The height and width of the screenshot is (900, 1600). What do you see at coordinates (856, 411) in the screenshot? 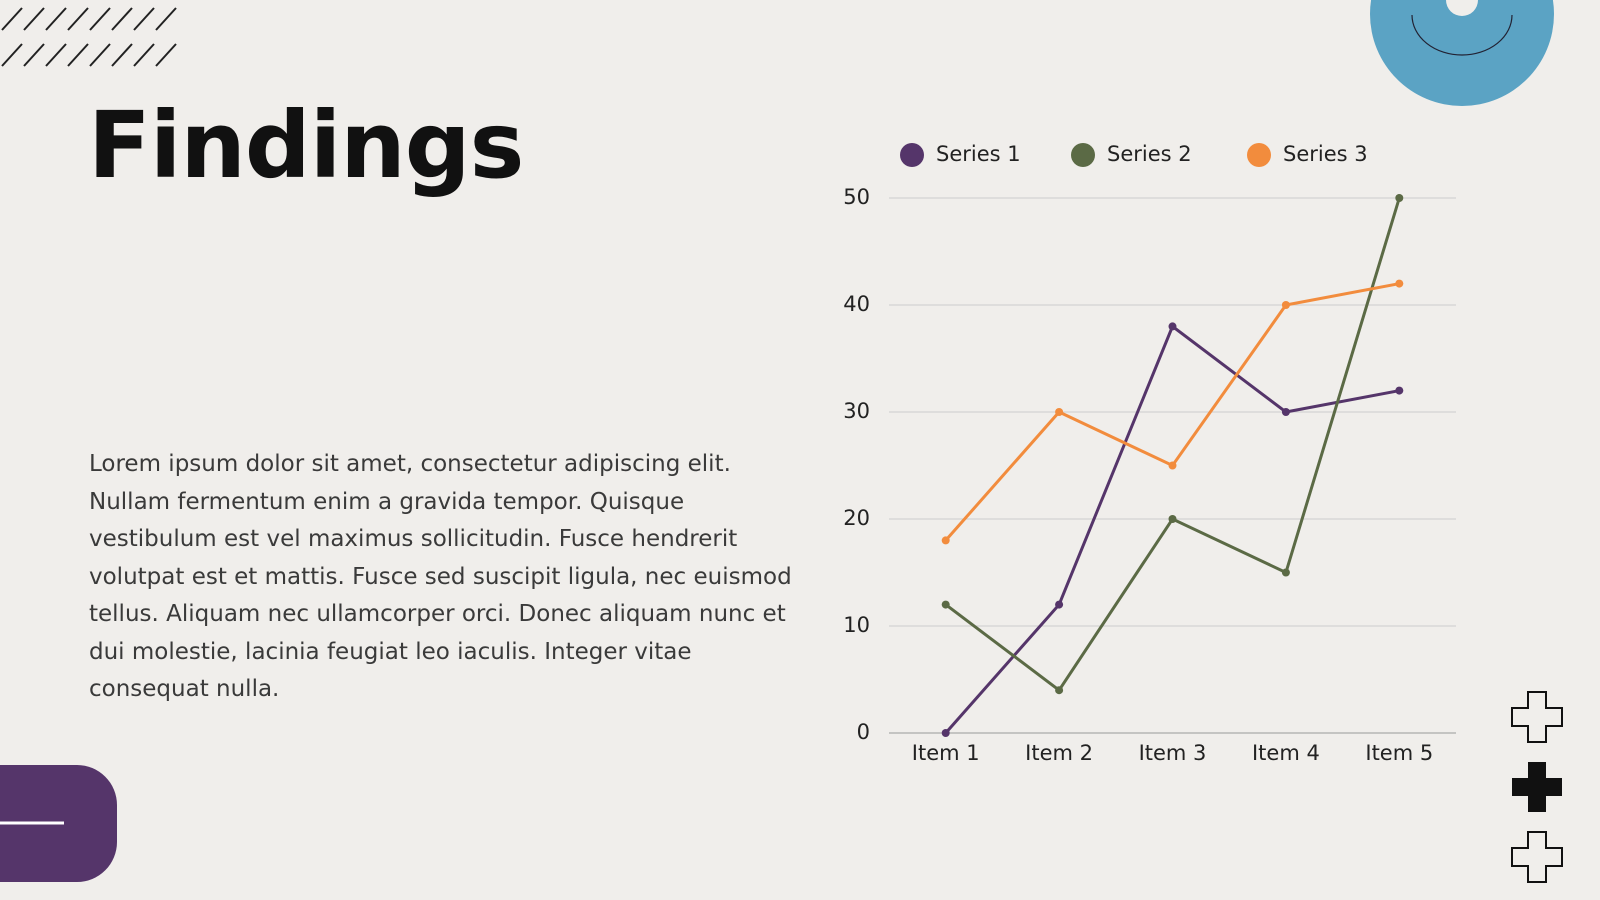
I see `y-tick-label: 30` at bounding box center [856, 411].